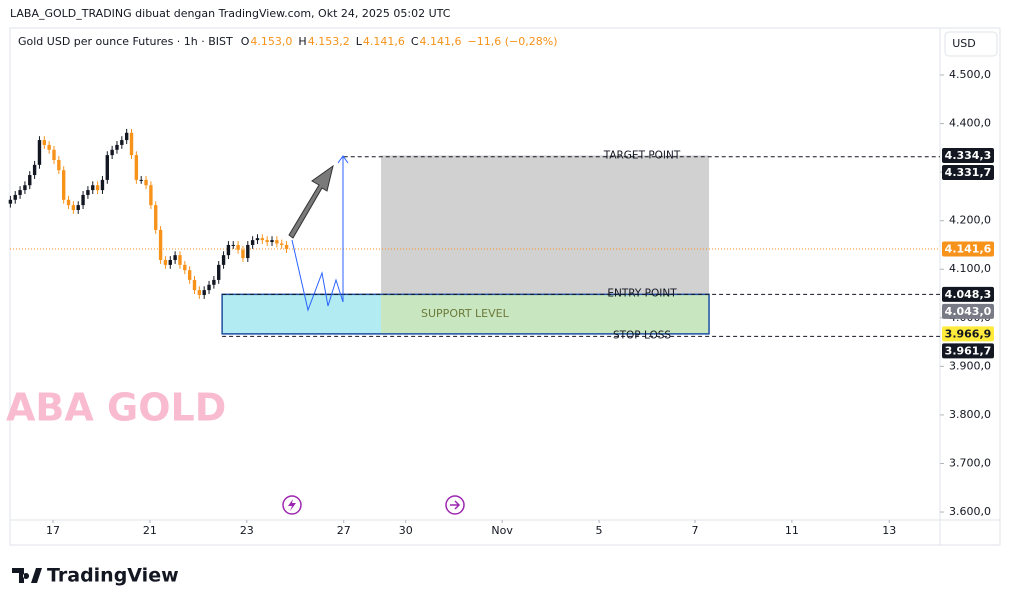  What do you see at coordinates (968, 155) in the screenshot?
I see `price-label: 4.334,3` at bounding box center [968, 155].